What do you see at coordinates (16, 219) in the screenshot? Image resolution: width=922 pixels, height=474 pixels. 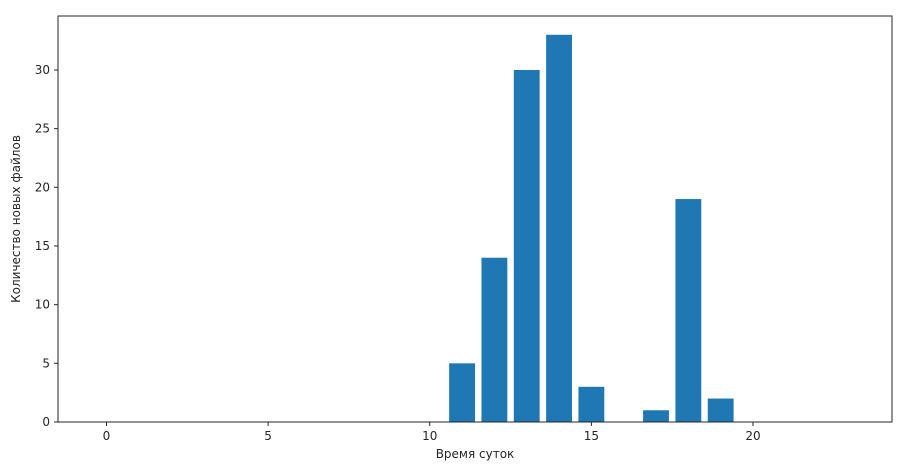 I see `y-axis-label: Количество новых файлов` at bounding box center [16, 219].